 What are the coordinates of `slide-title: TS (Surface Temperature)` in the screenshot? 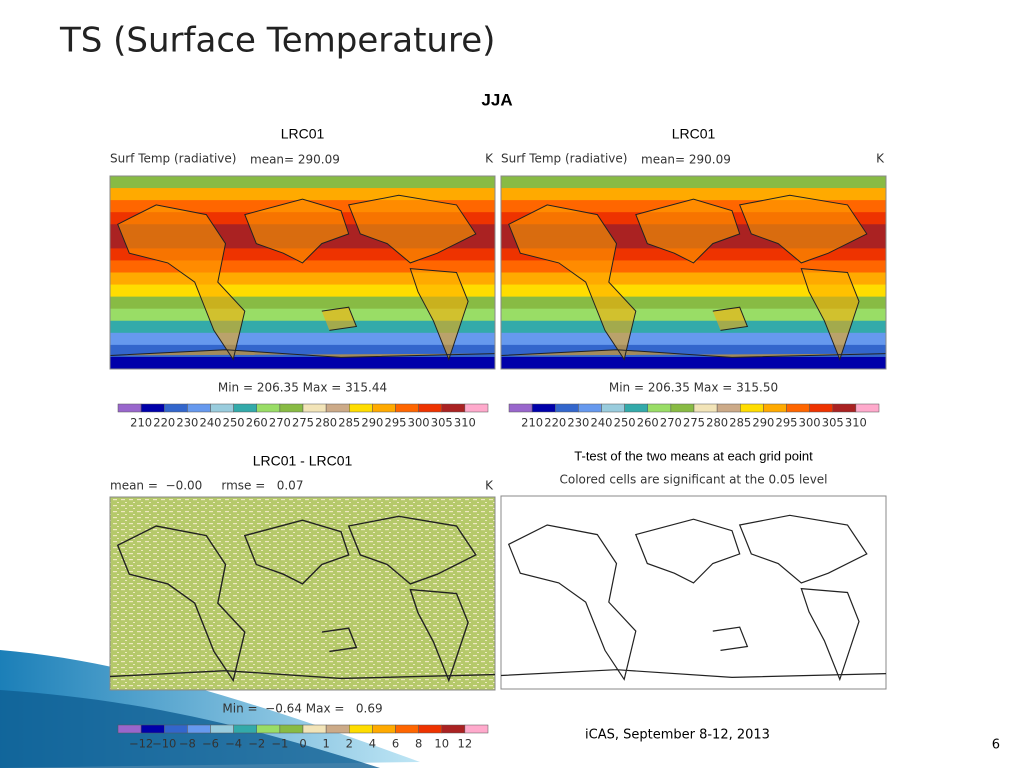 It's located at (277, 41).